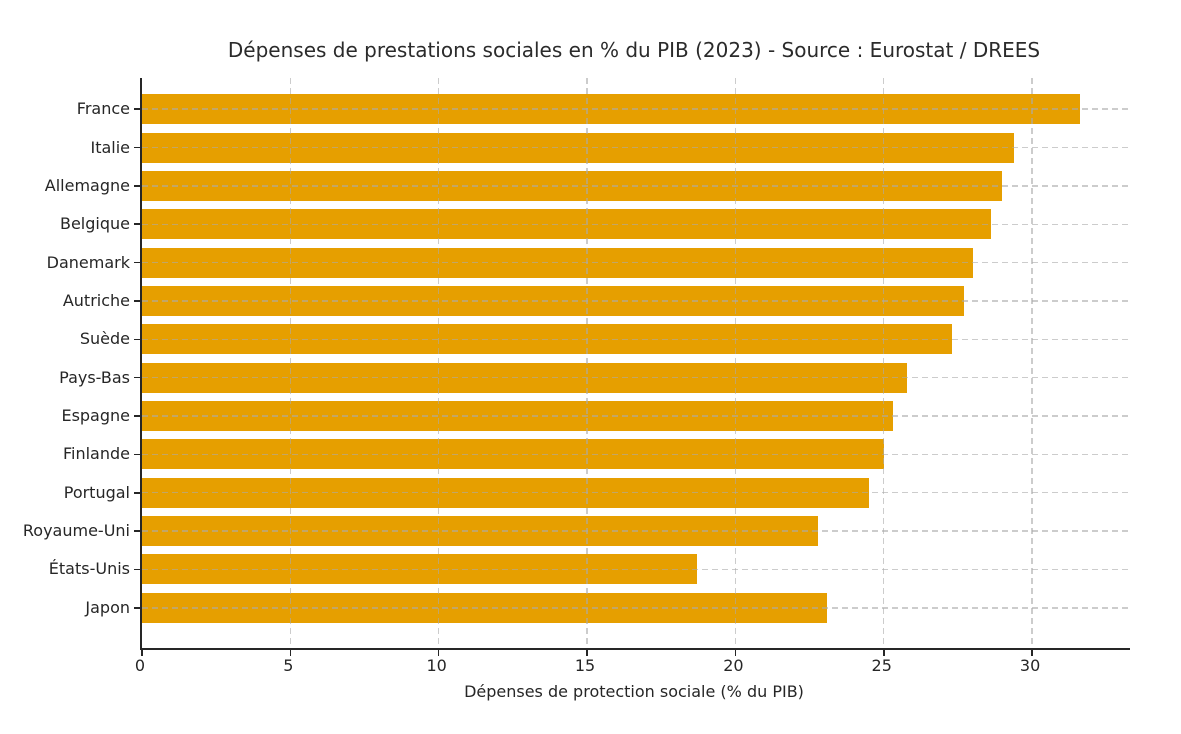 This screenshot has width=1181, height=734. Describe the element at coordinates (96, 454) in the screenshot. I see `y-tick-label: Finlande` at that location.